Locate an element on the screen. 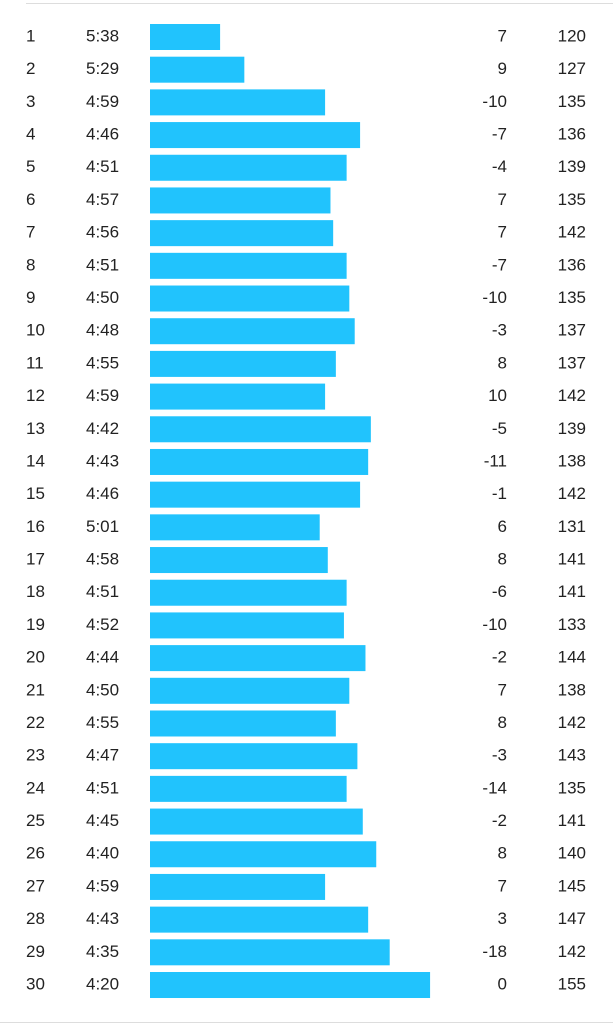 This screenshot has height=1024, width=613. split-heart-rate: 147 is located at coordinates (572, 918).